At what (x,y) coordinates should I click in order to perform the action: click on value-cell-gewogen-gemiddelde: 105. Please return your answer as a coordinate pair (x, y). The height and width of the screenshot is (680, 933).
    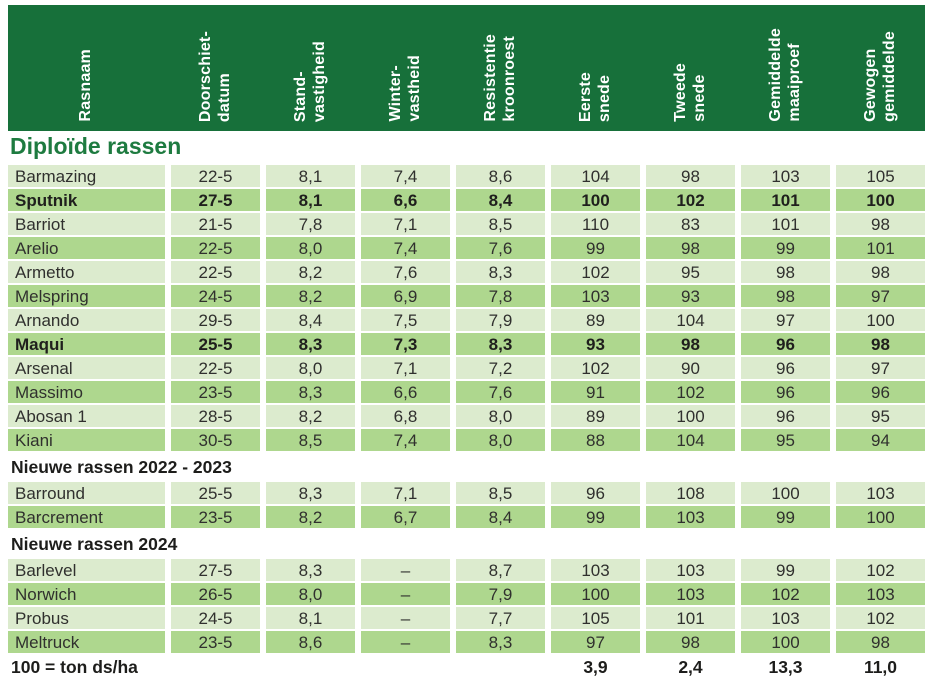
    Looking at the image, I should click on (880, 176).